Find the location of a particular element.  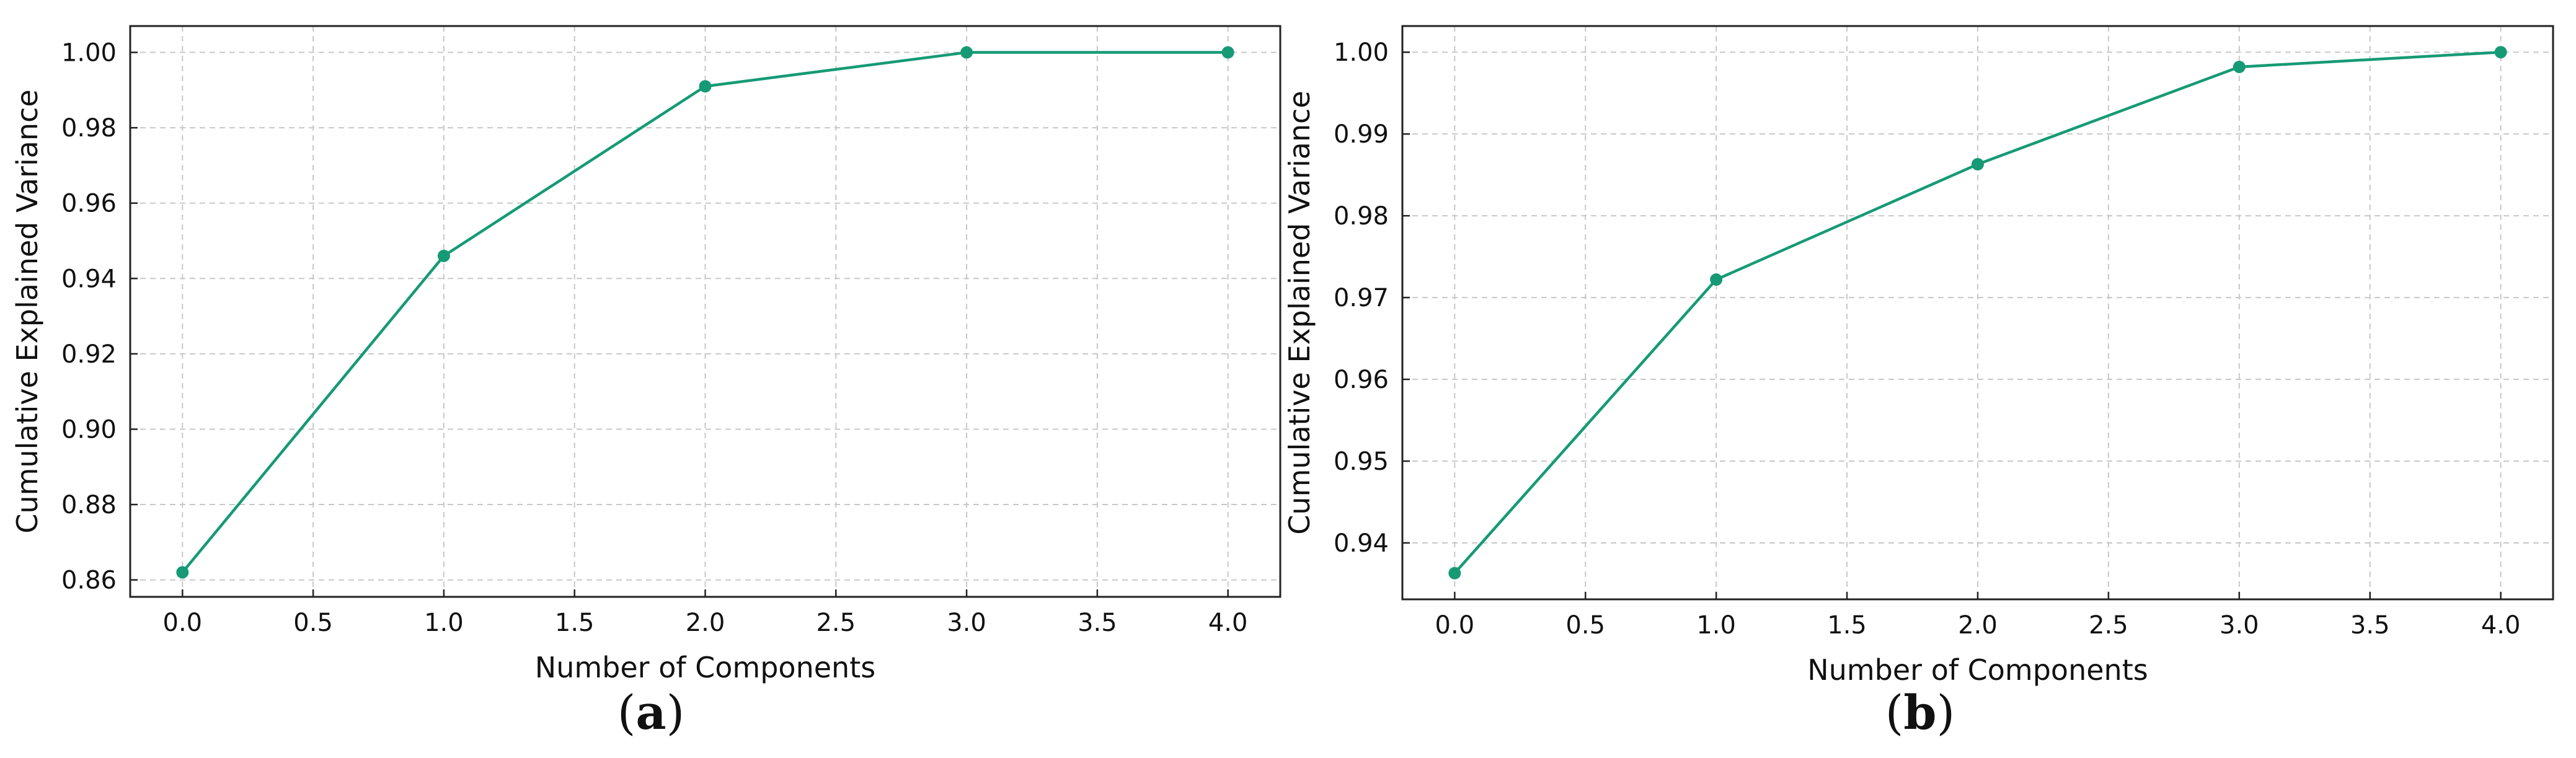

caption-b-letter: b is located at coordinates (1920, 713).